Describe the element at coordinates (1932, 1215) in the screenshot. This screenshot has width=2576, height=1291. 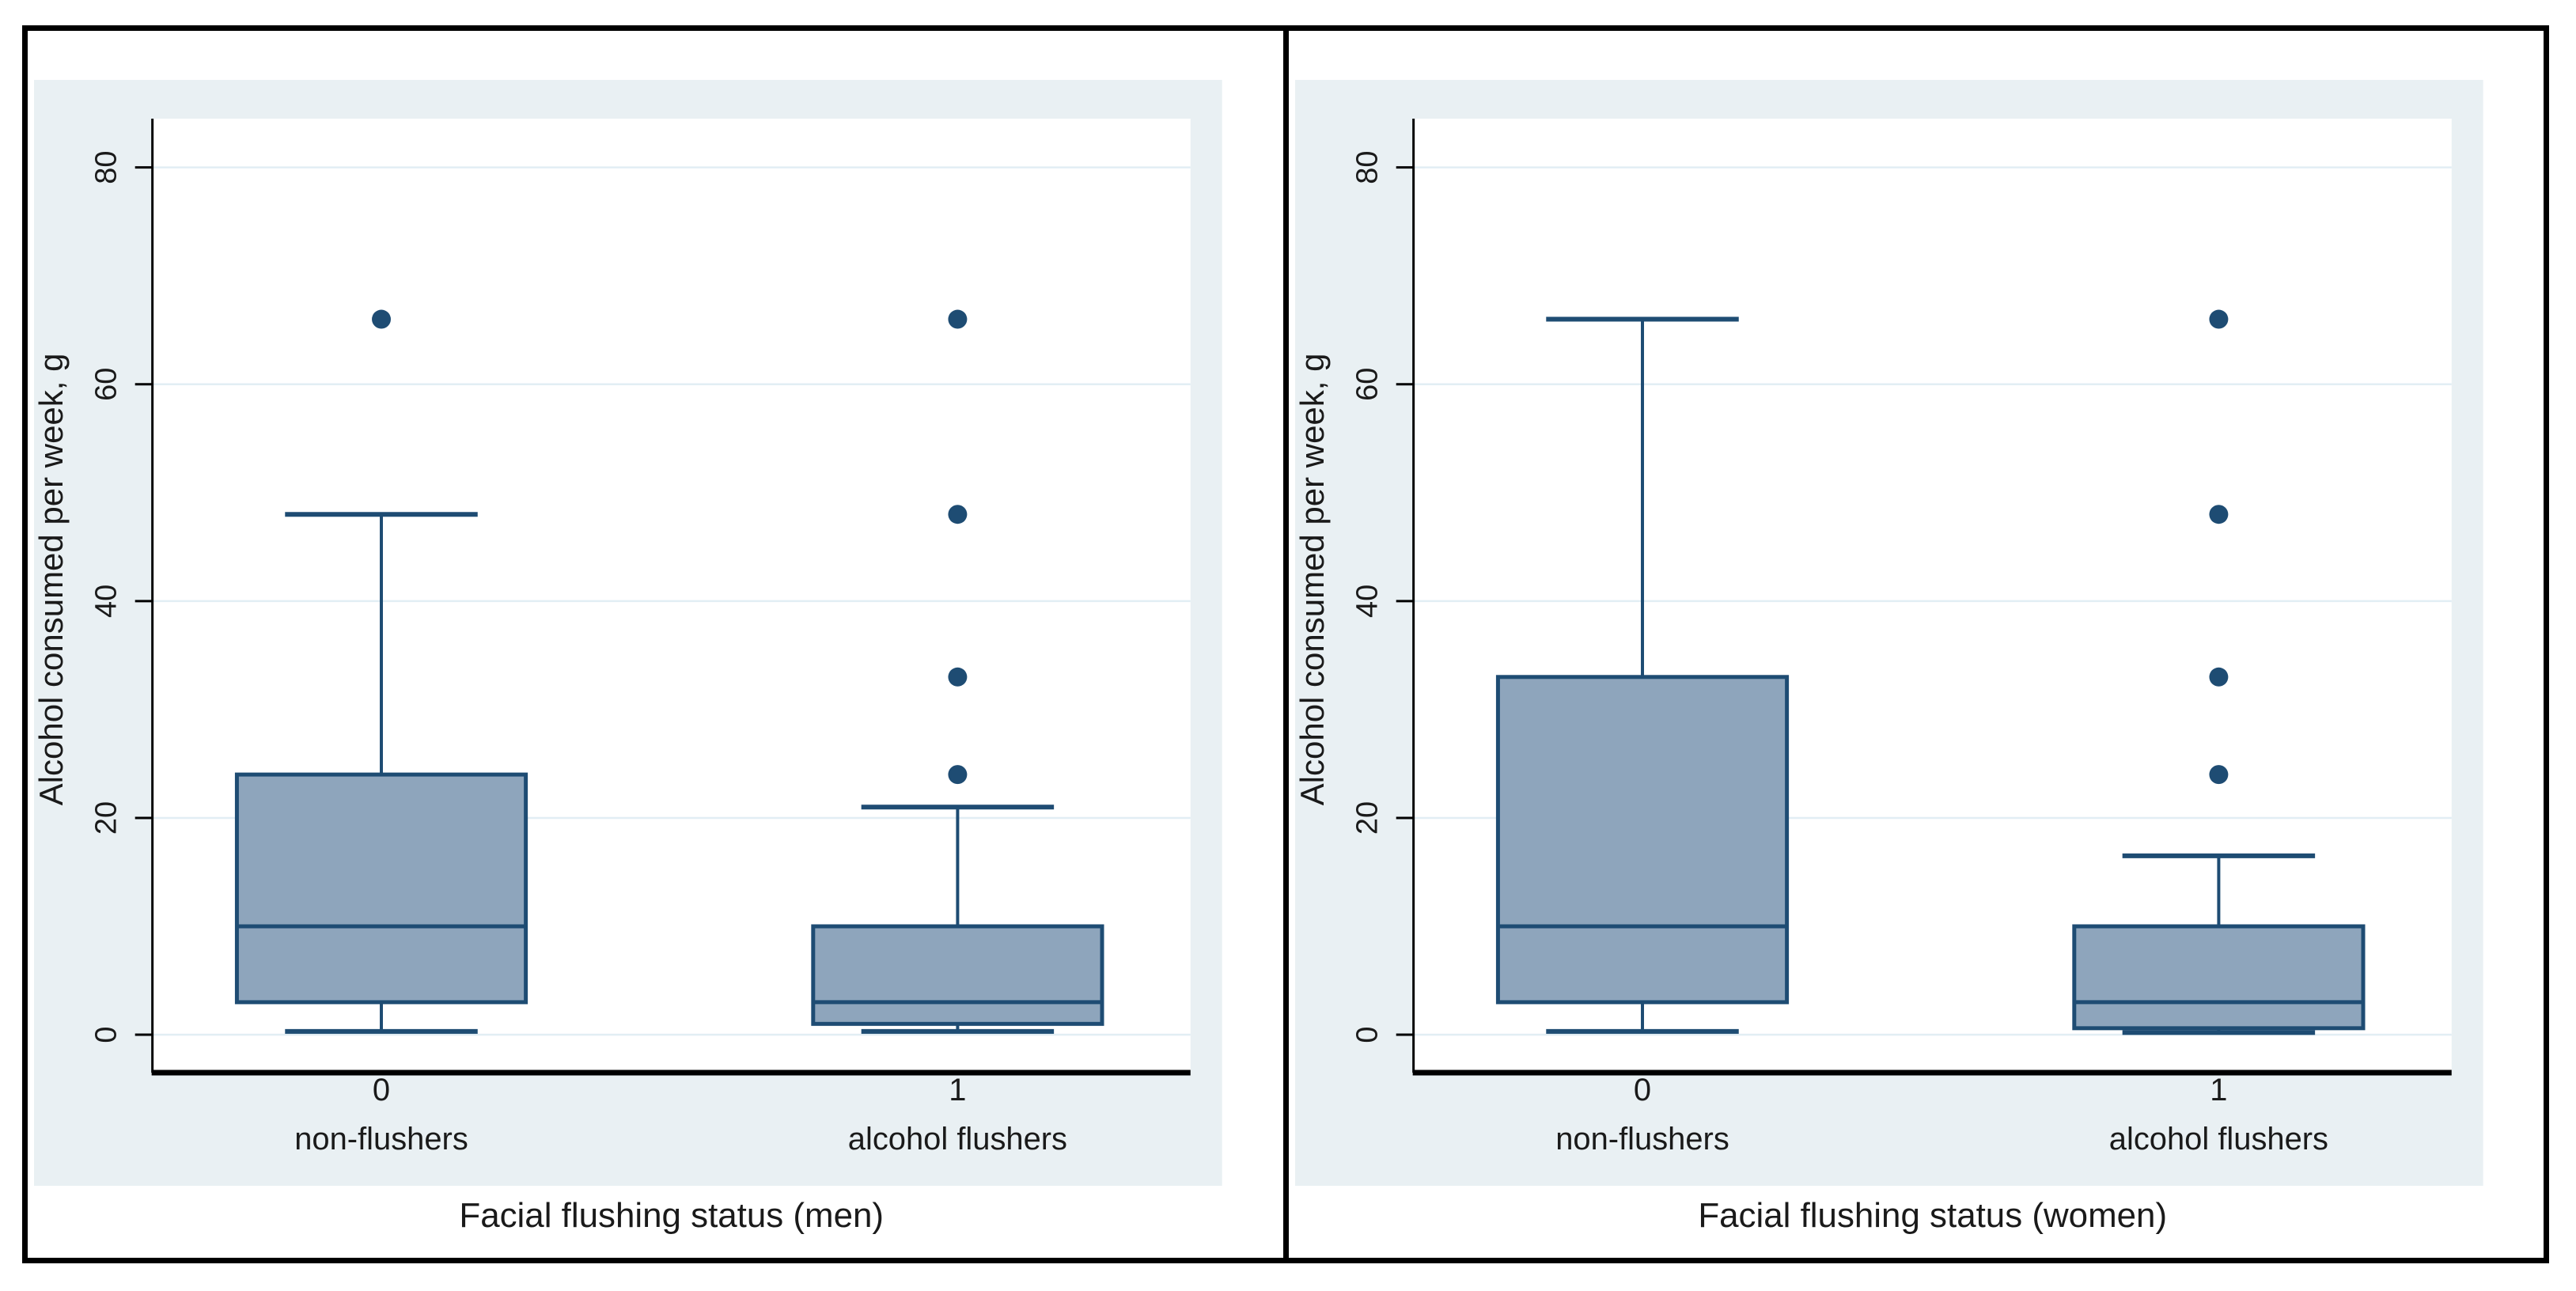
I see `x-axis-title: Facial flushing status (women)` at that location.